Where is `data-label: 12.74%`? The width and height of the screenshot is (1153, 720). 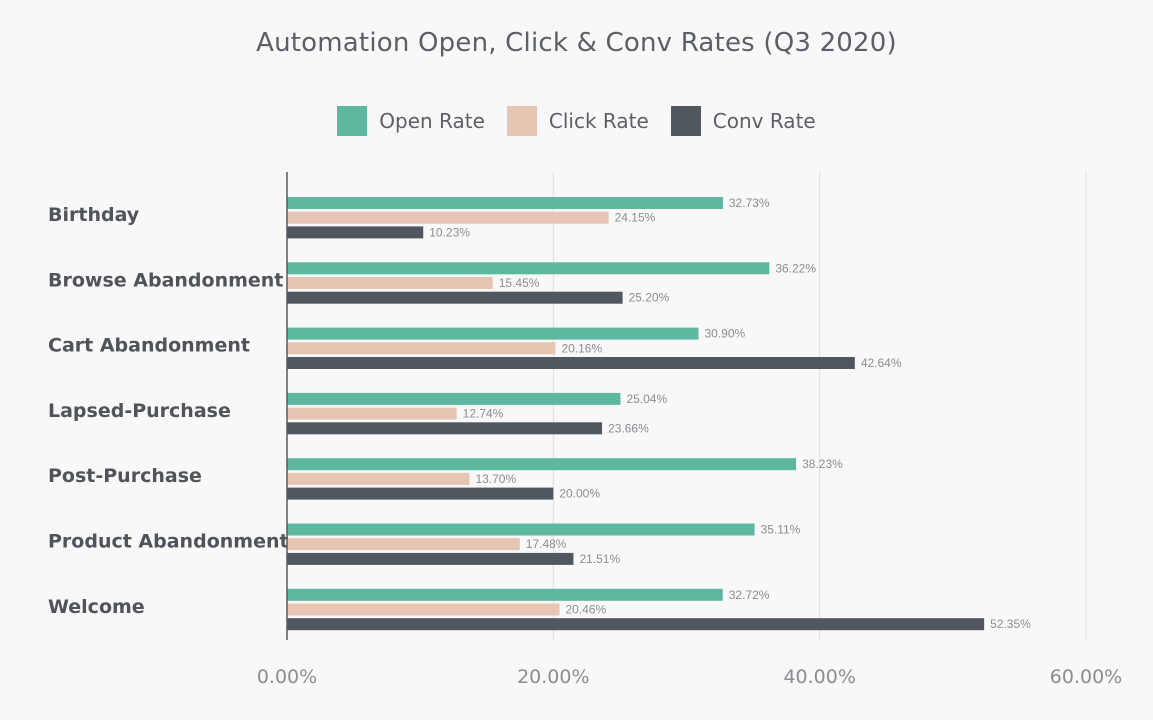
data-label: 12.74% is located at coordinates (483, 414).